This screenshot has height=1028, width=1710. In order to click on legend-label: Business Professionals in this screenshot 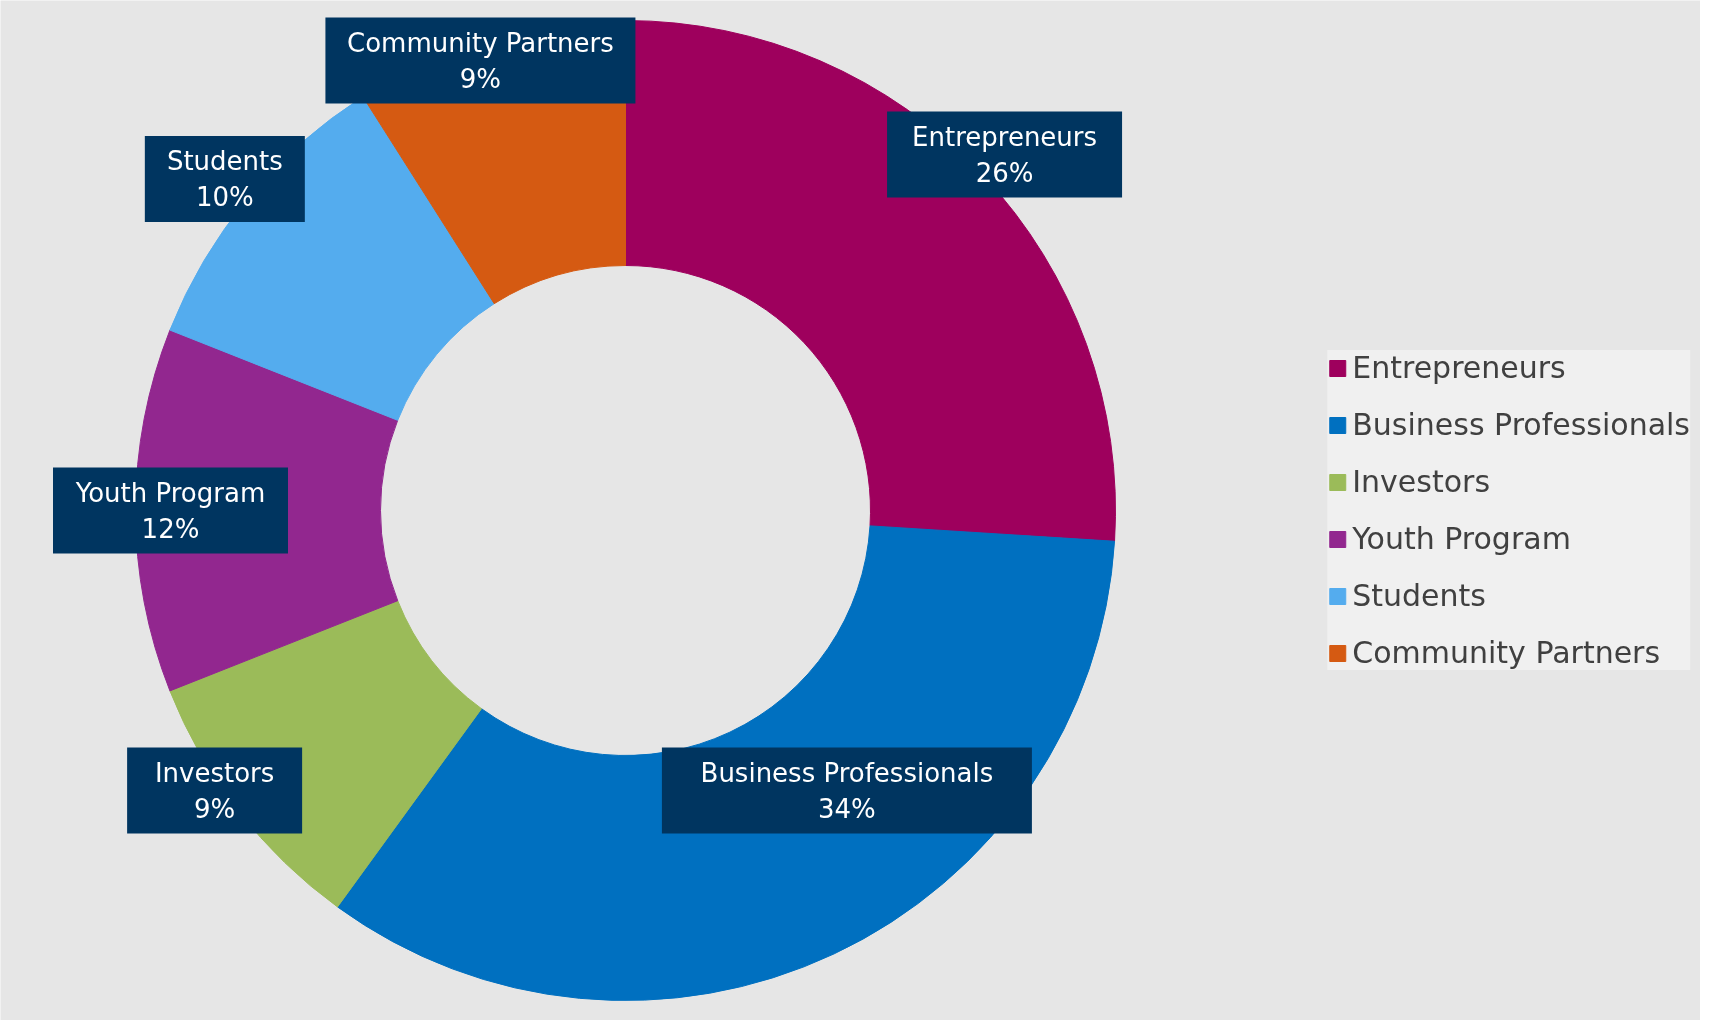, I will do `click(1521, 424)`.